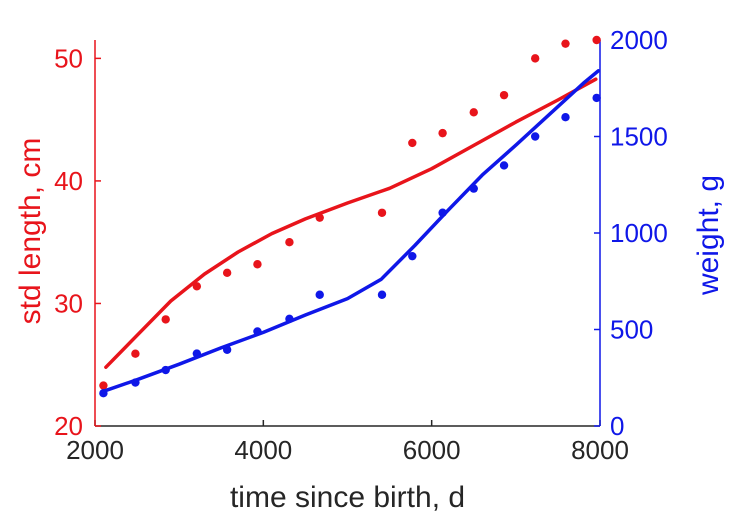  I want to click on x-tick-label: 2000, so click(95, 450).